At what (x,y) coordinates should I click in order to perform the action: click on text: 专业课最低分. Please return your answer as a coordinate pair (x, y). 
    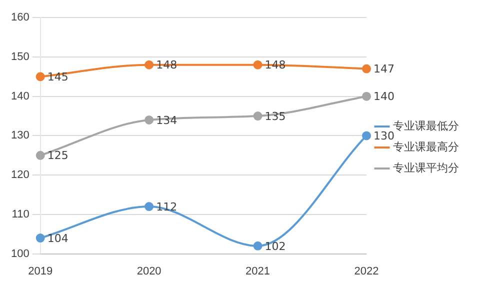
    Looking at the image, I should click on (426, 125).